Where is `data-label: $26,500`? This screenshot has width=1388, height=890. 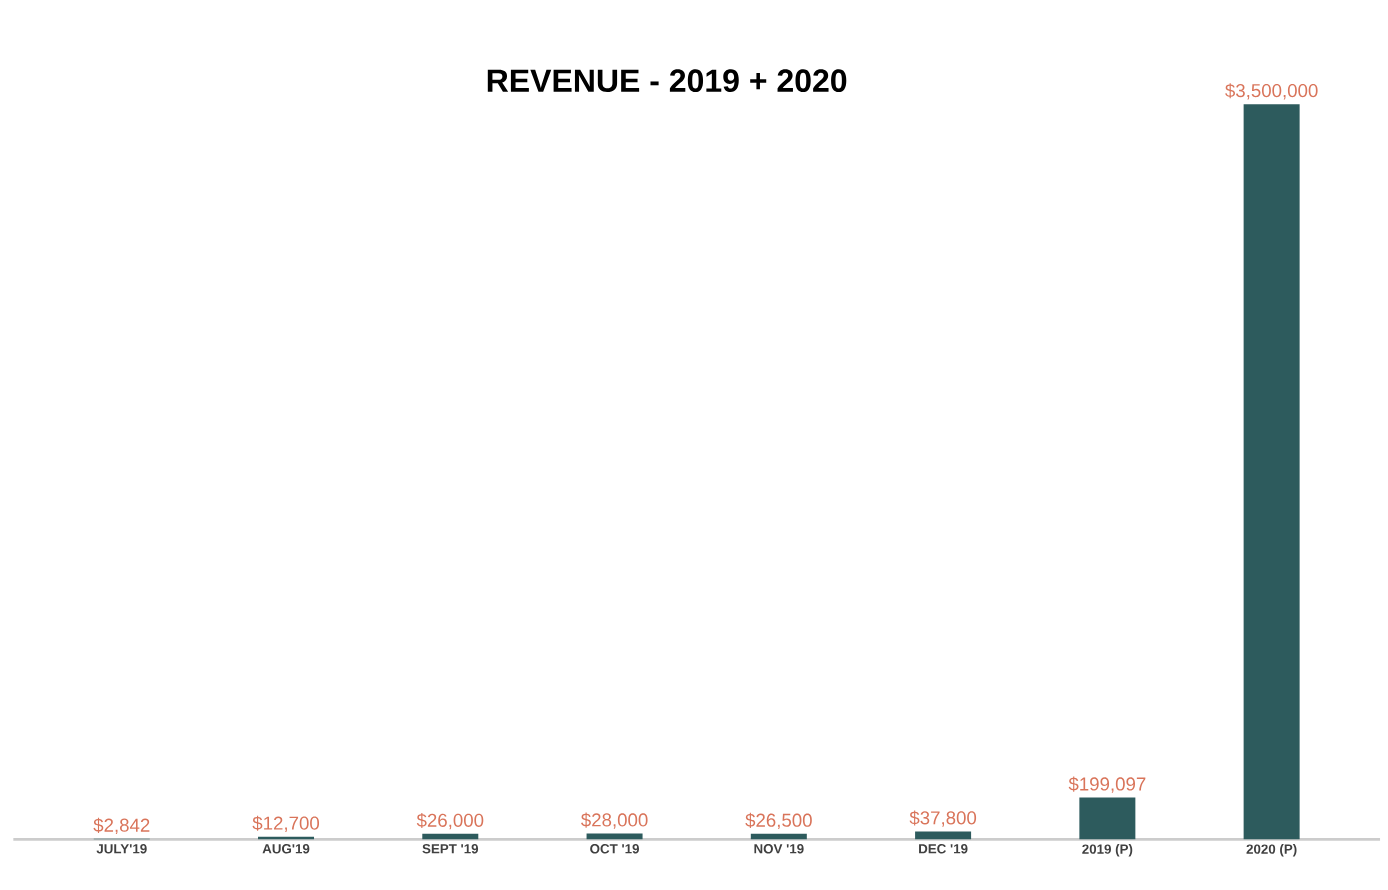
data-label: $26,500 is located at coordinates (778, 821).